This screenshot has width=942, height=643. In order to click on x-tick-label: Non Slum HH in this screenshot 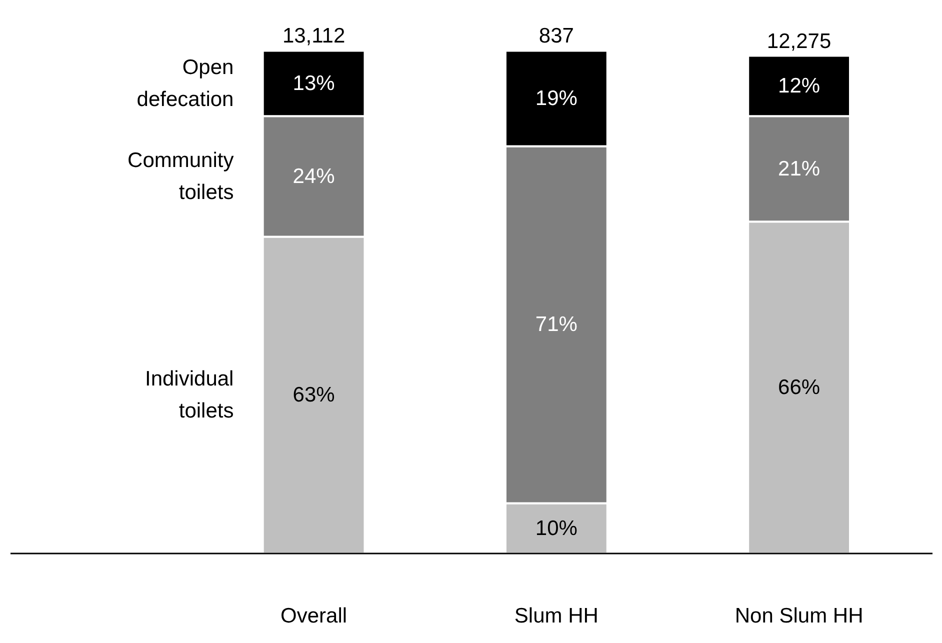, I will do `click(799, 616)`.